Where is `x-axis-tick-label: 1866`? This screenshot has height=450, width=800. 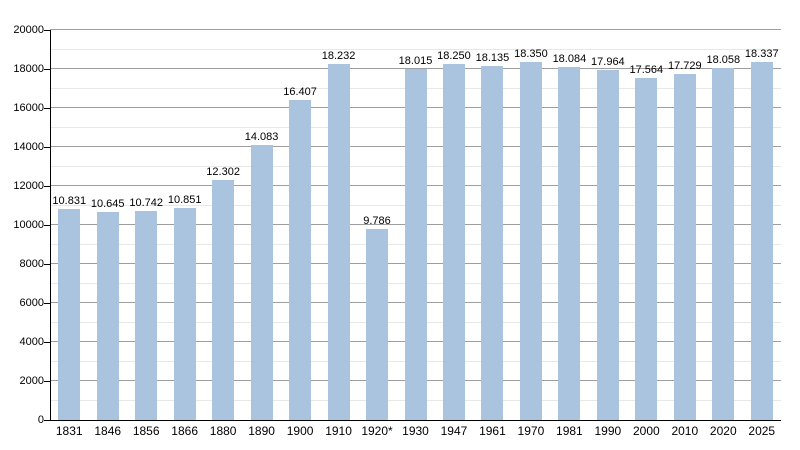 x-axis-tick-label: 1866 is located at coordinates (184, 431).